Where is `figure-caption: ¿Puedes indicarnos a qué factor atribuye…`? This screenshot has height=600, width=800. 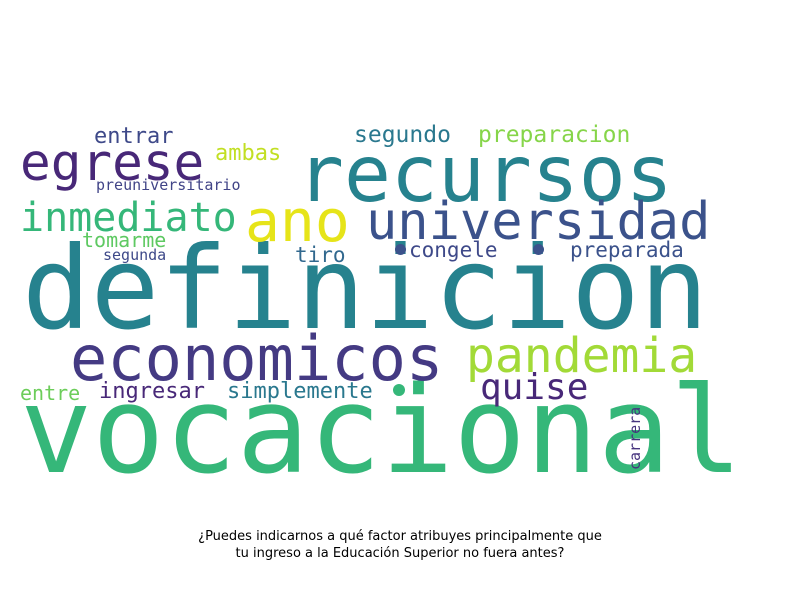 figure-caption: ¿Puedes indicarnos a qué factor atribuye… is located at coordinates (400, 545).